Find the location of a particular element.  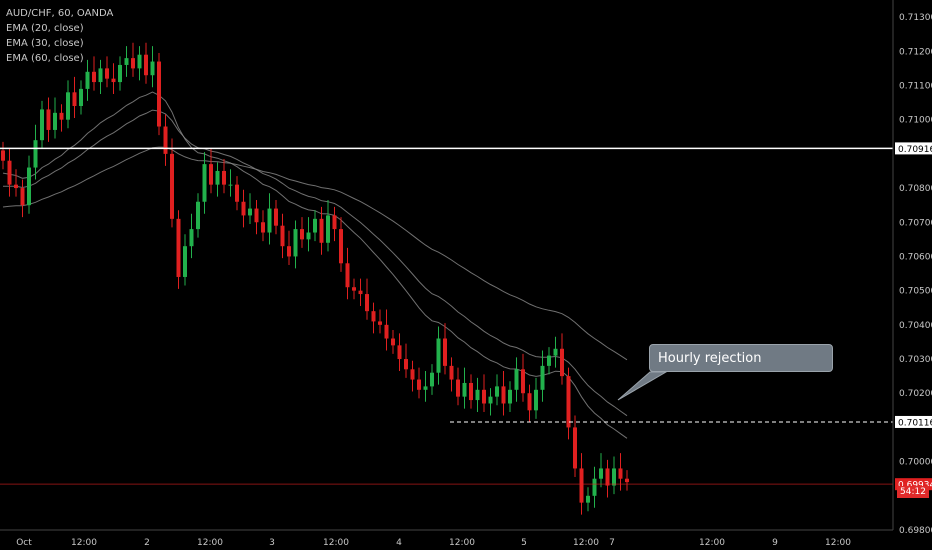

callout-pointer is located at coordinates (642, 386).